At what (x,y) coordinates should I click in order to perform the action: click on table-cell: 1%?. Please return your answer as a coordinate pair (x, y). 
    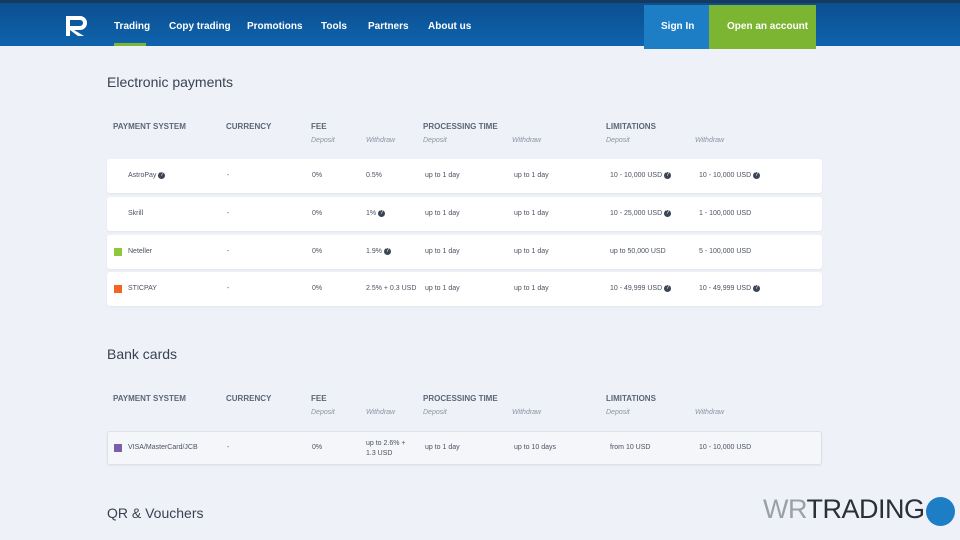
    Looking at the image, I should click on (376, 214).